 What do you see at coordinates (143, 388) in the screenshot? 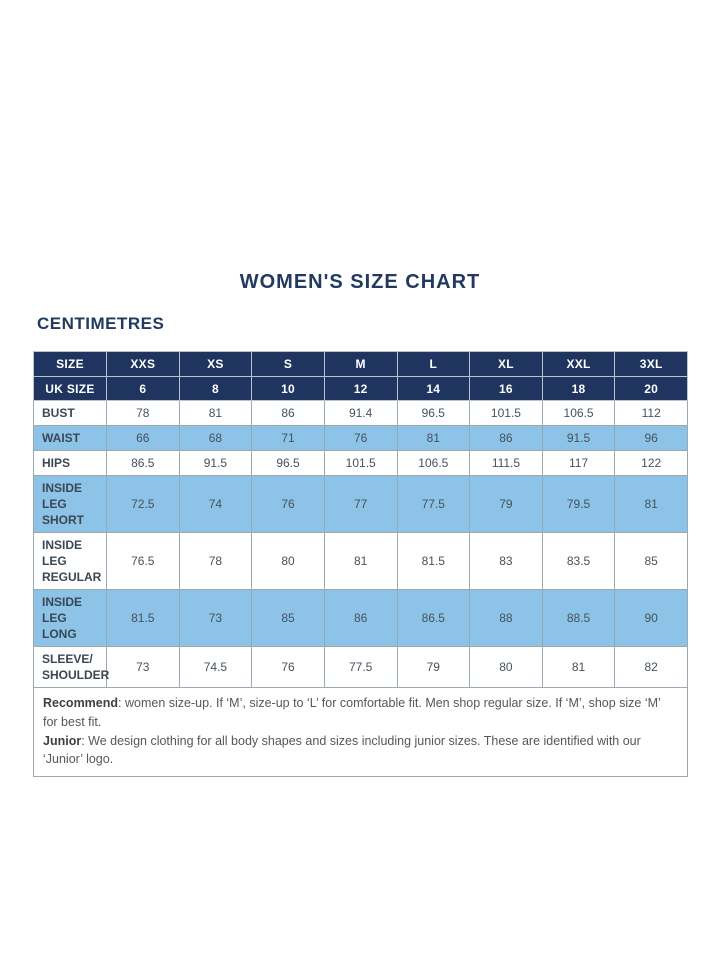
I see `uk-size-value: 6` at bounding box center [143, 388].